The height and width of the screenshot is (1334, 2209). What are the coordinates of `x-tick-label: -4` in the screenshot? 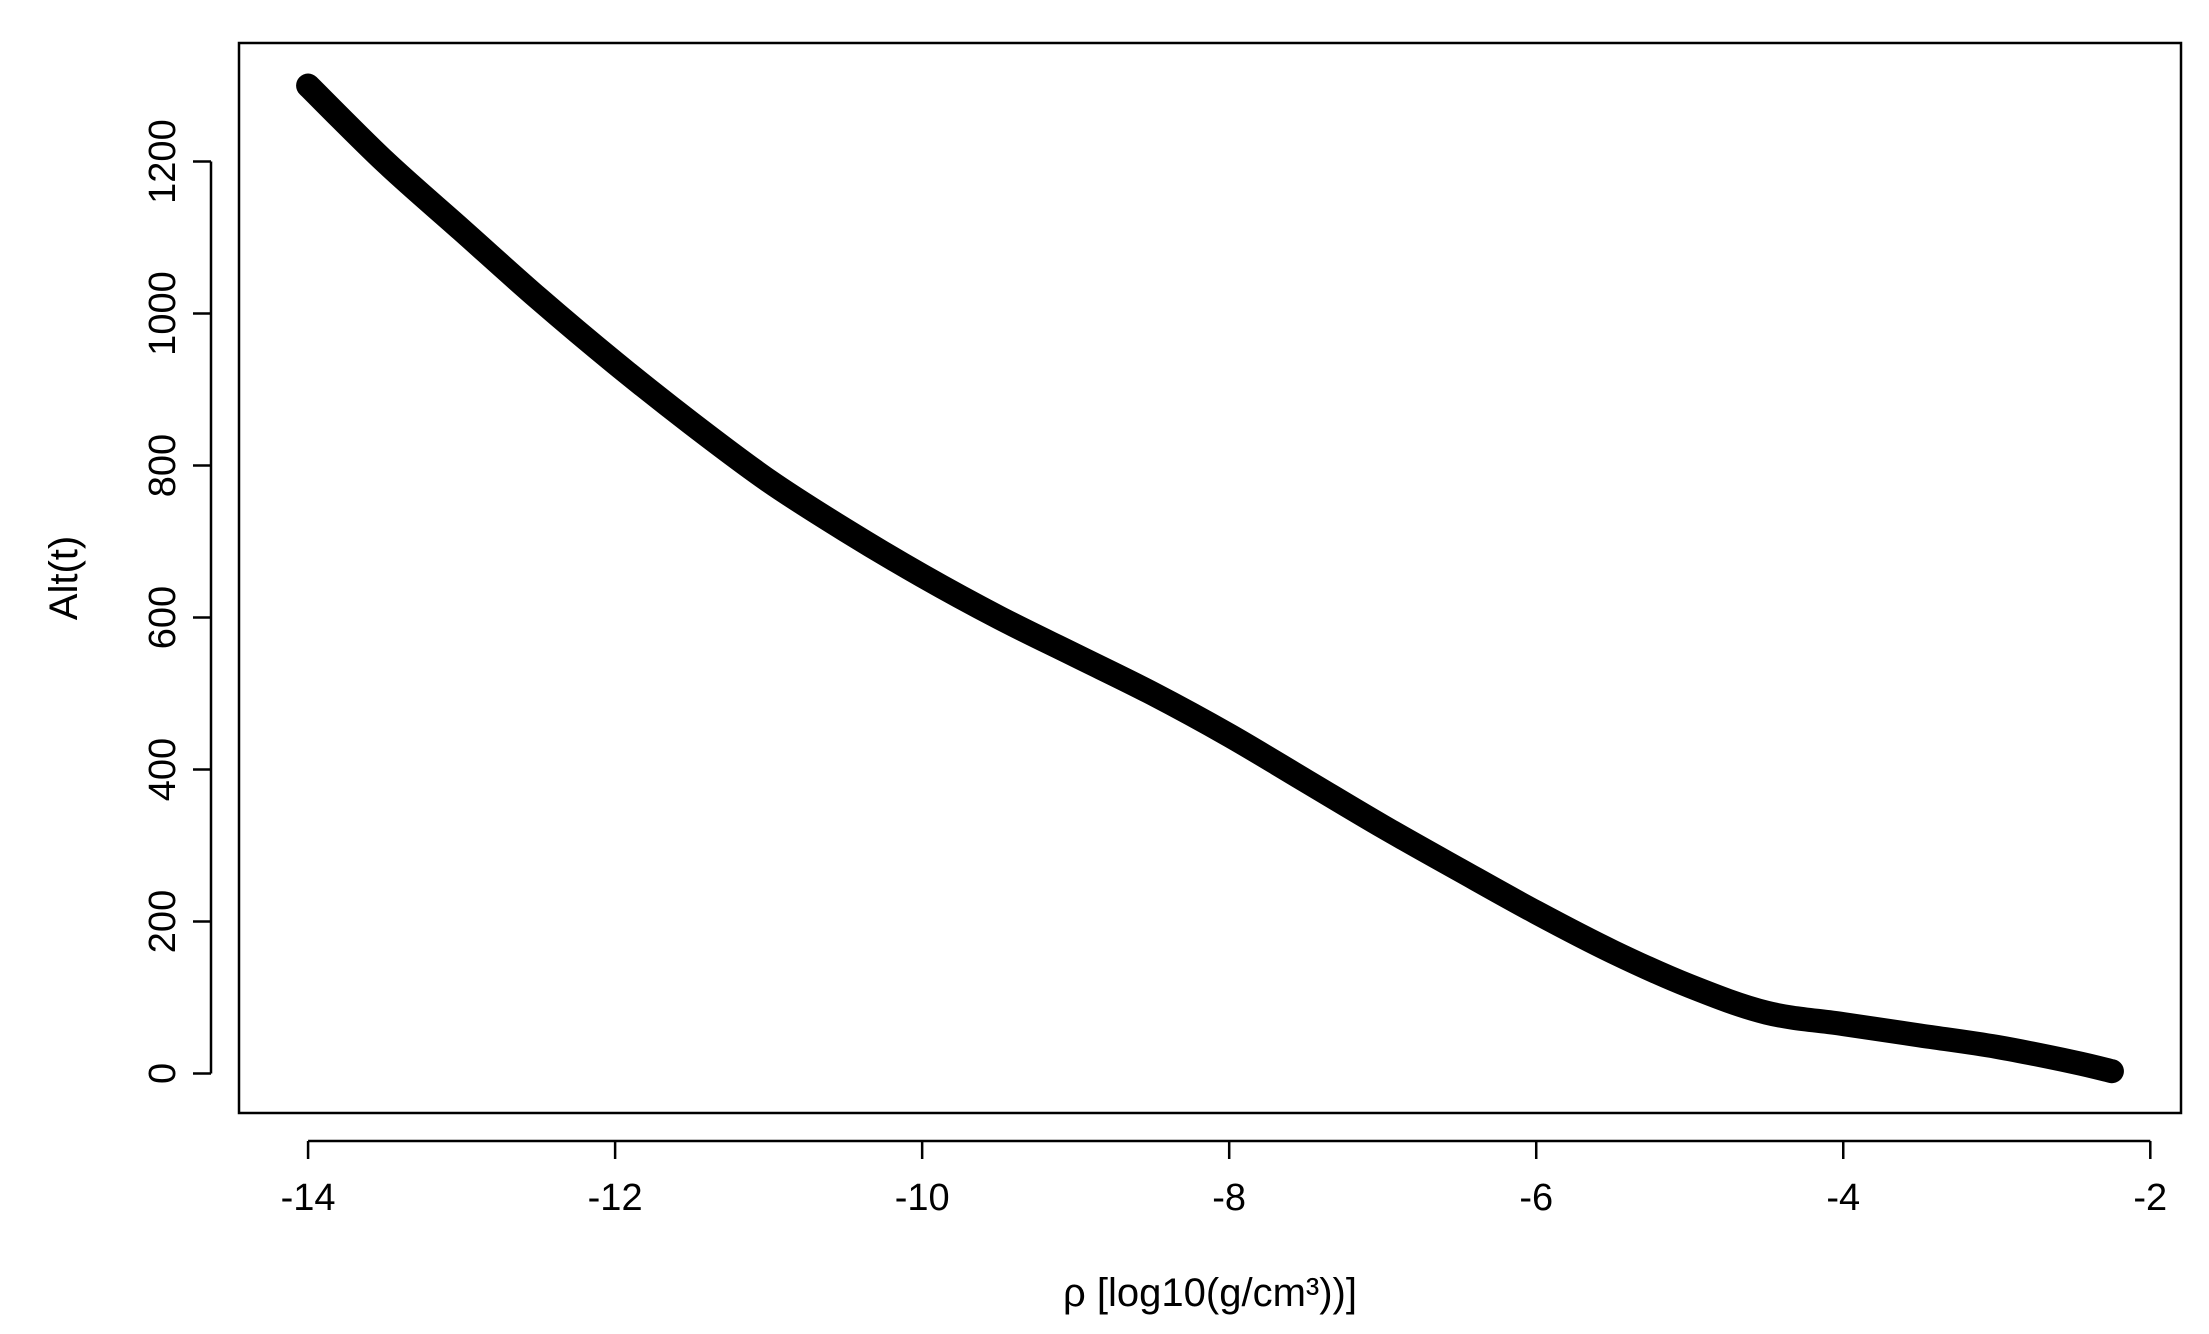 It's located at (1843, 1198).